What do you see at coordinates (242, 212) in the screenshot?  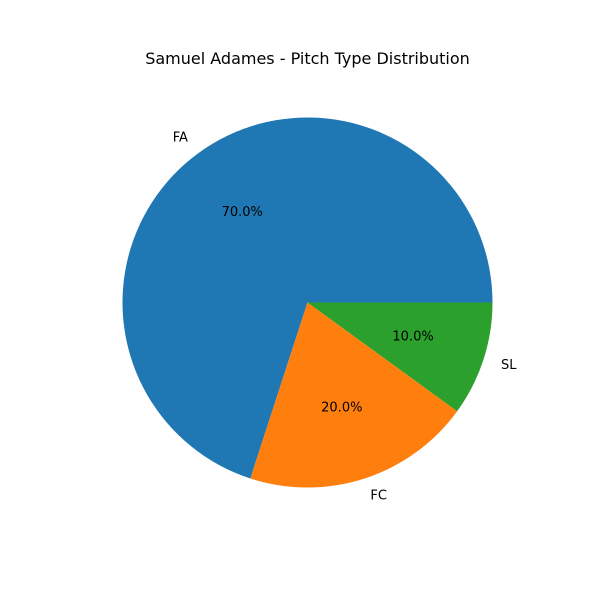 I see `percent-label-fa: 70.0%` at bounding box center [242, 212].